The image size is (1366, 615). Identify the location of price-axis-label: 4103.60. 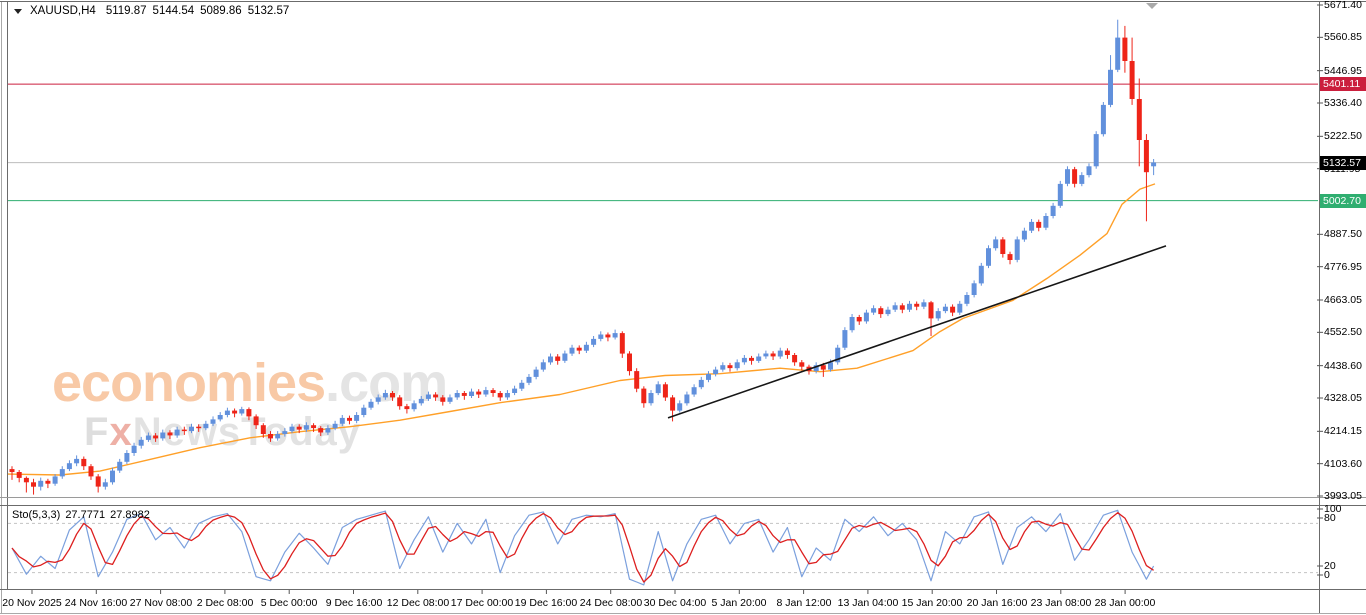
(1343, 464).